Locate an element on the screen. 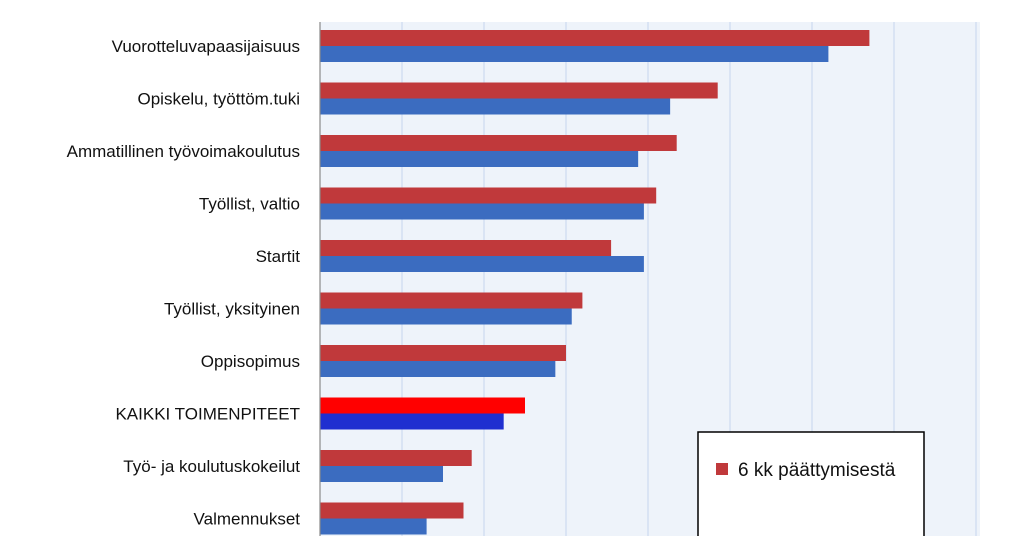  legend: 6 kk päättymisestä is located at coordinates (811, 483).